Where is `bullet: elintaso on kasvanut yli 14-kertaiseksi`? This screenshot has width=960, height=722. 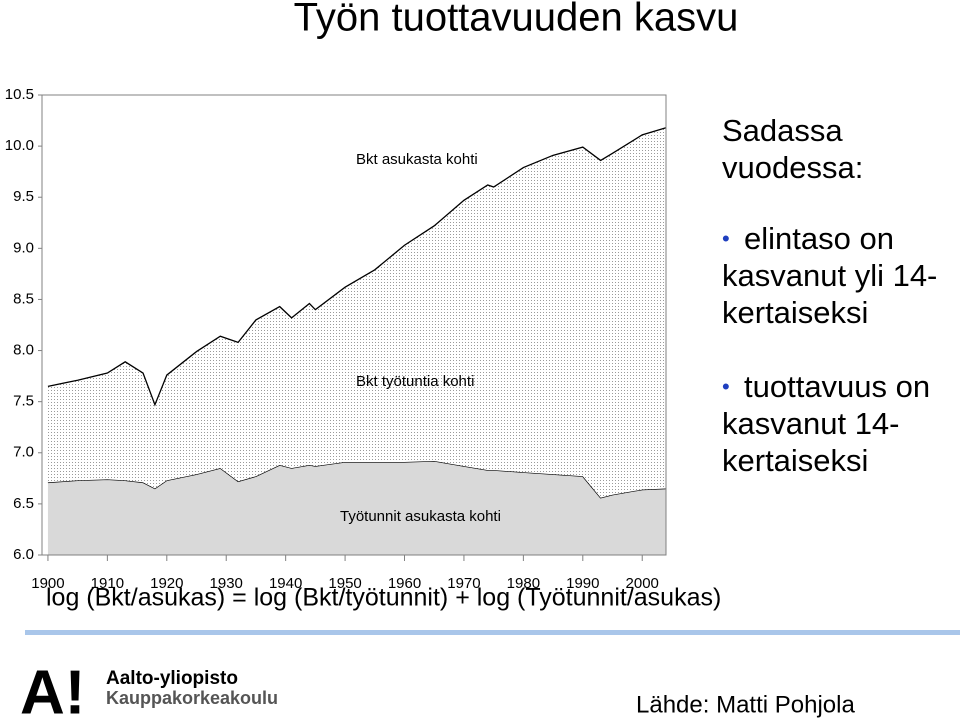
bullet: elintaso on kasvanut yli 14-kertaiseksi is located at coordinates (829, 275).